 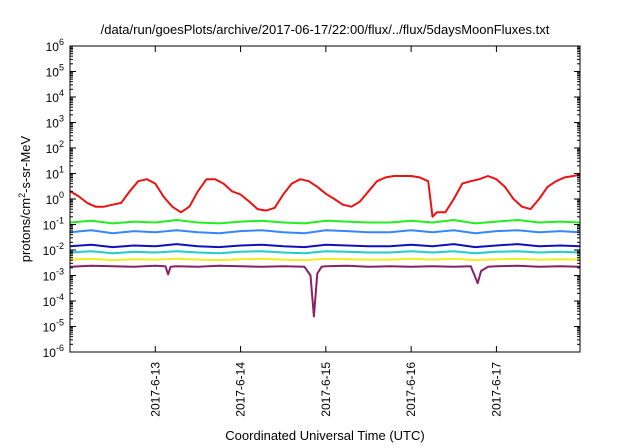 What do you see at coordinates (411, 389) in the screenshot?
I see `x-tick-label: 2017-6-16` at bounding box center [411, 389].